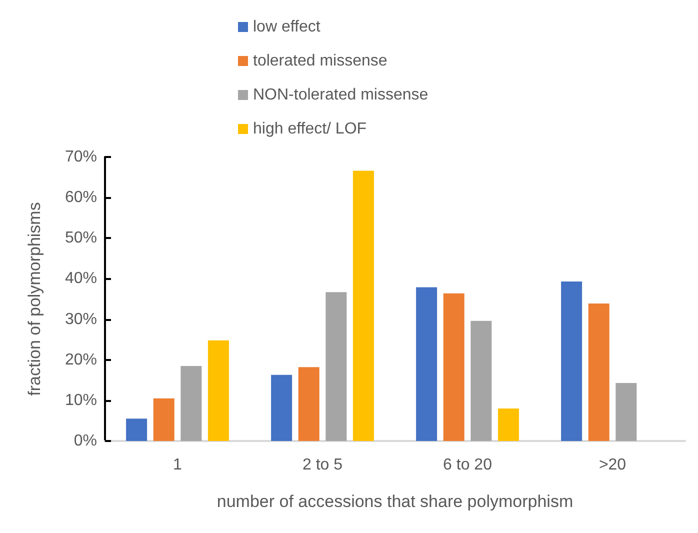 The image size is (698, 533). Describe the element at coordinates (80, 157) in the screenshot. I see `y-tick-label: 70%` at that location.